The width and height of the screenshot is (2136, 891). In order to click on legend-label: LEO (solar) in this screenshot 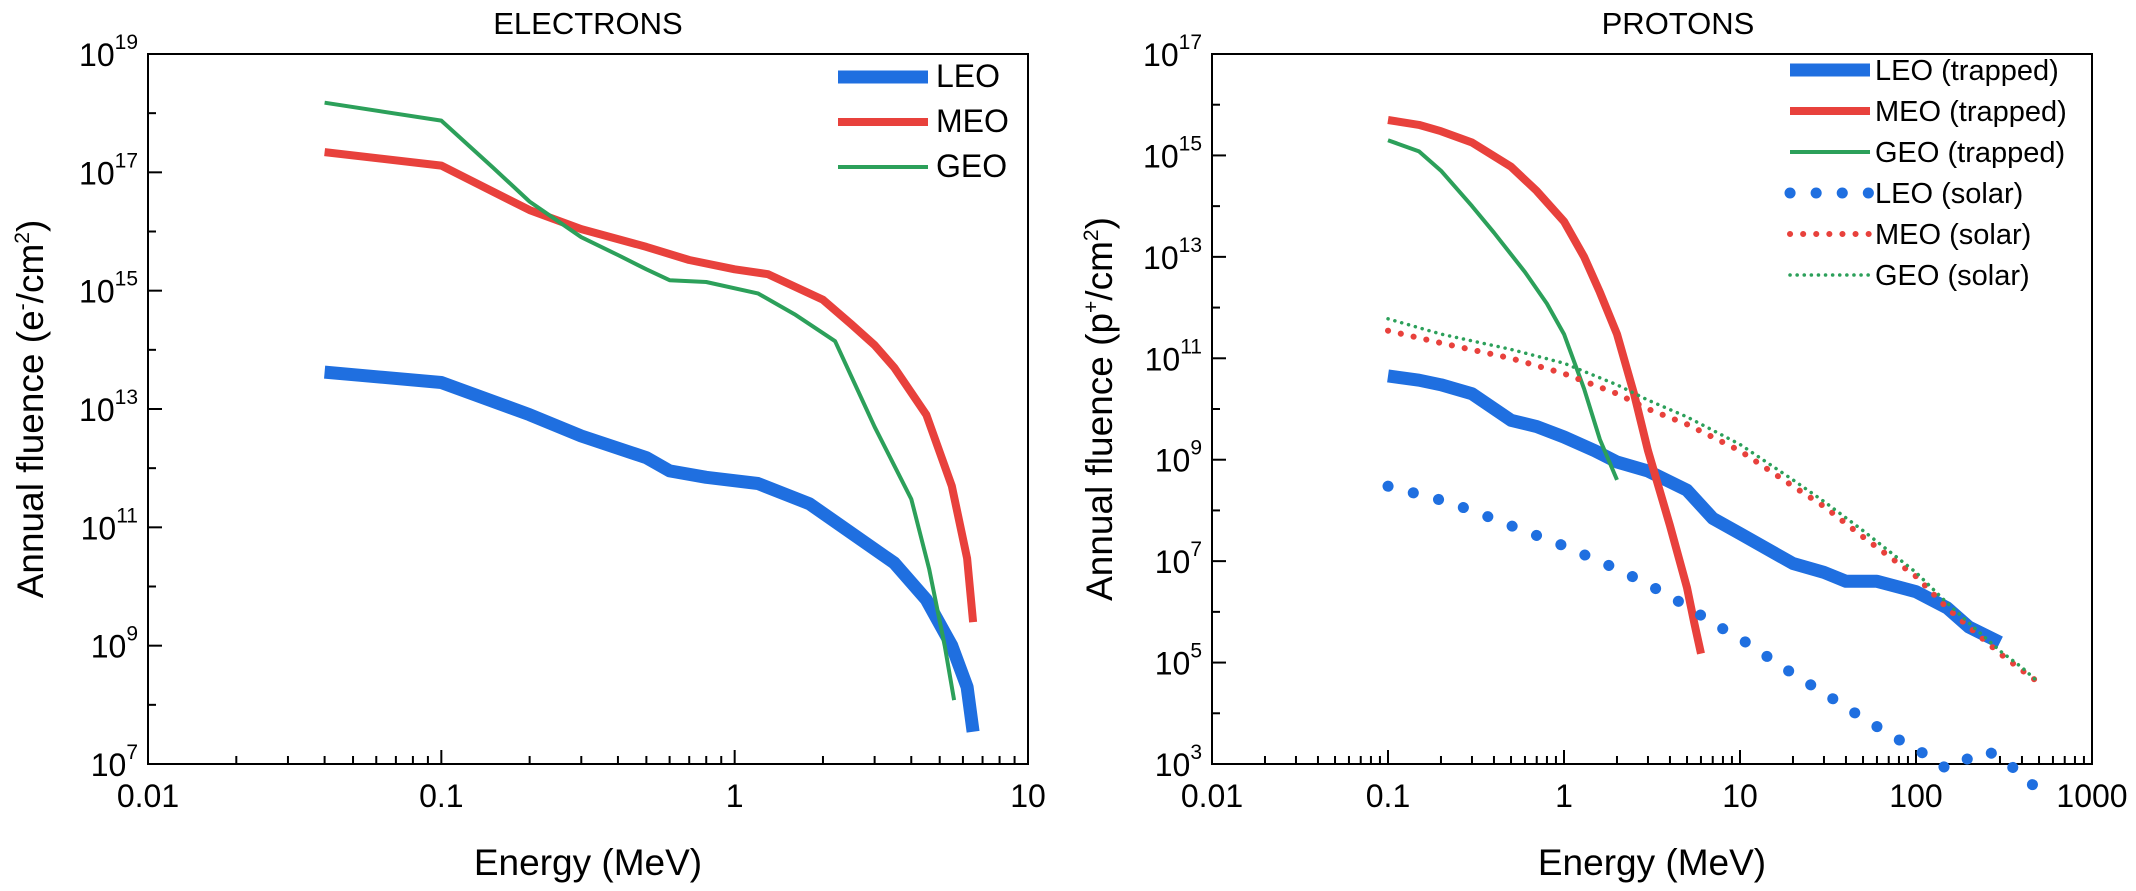, I will do `click(1949, 194)`.